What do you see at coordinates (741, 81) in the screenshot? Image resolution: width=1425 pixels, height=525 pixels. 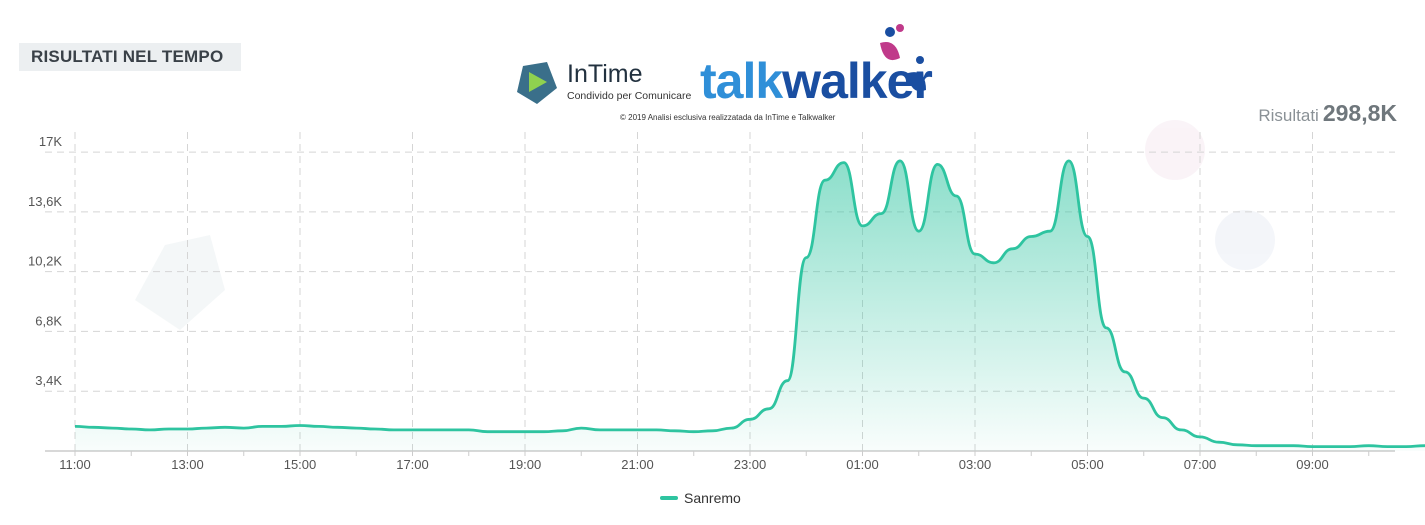 I see `talkwalker-logo-part1: talk` at bounding box center [741, 81].